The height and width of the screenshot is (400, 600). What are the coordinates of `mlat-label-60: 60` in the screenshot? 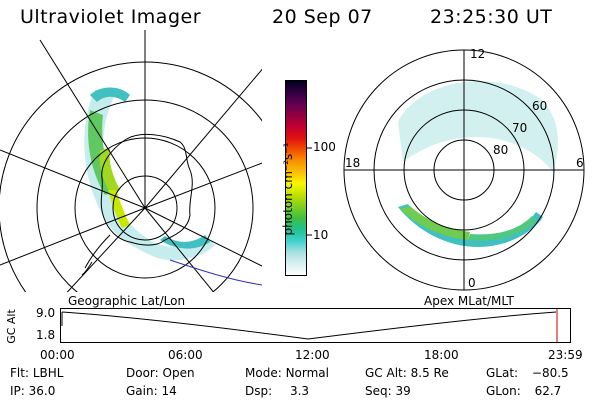 It's located at (540, 106).